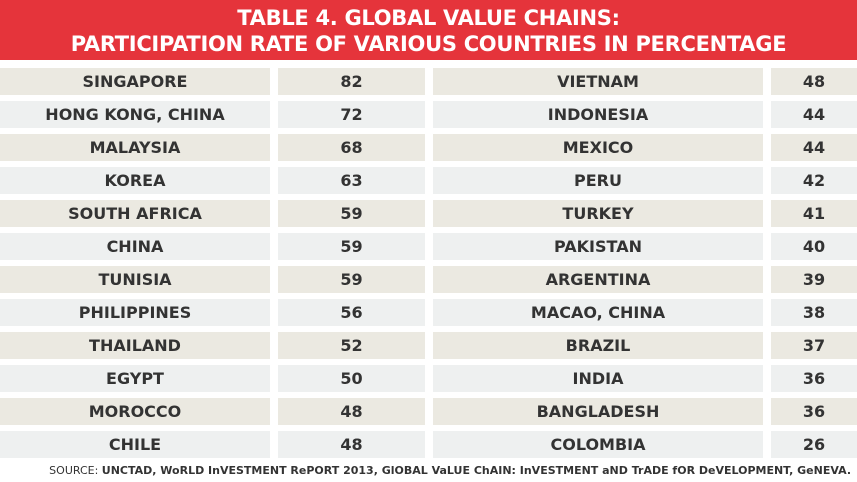 The width and height of the screenshot is (857, 482). What do you see at coordinates (598, 312) in the screenshot?
I see `country-cell: MACAO, CHINA` at bounding box center [598, 312].